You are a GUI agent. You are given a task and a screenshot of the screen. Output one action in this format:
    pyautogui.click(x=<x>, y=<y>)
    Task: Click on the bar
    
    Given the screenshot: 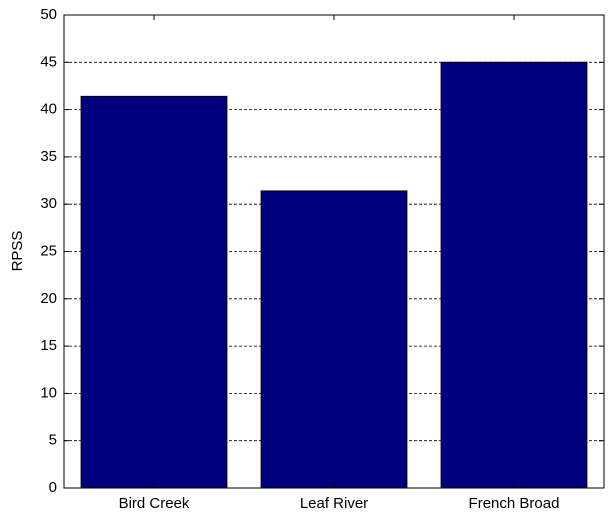 What is the action you would take?
    pyautogui.click(x=334, y=339)
    